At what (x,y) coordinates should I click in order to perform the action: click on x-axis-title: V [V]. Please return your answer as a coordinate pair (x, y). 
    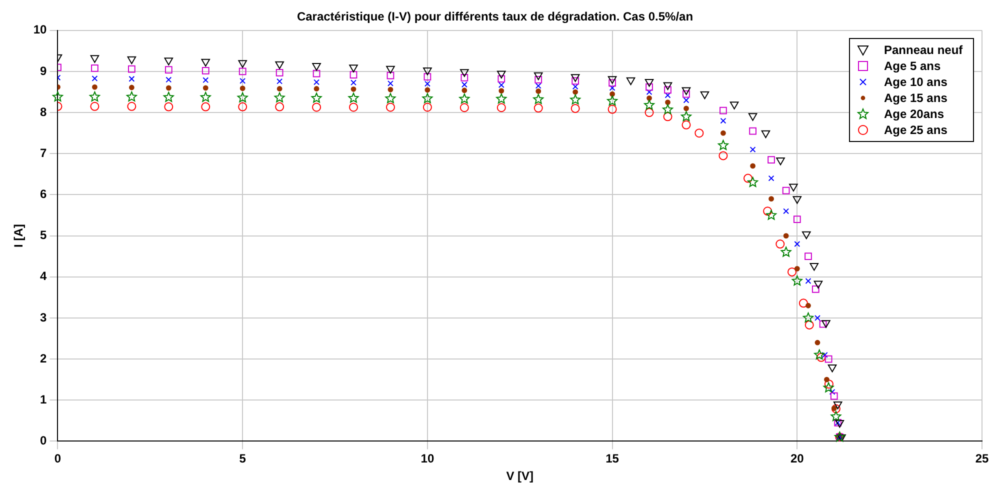
    Looking at the image, I should click on (520, 476).